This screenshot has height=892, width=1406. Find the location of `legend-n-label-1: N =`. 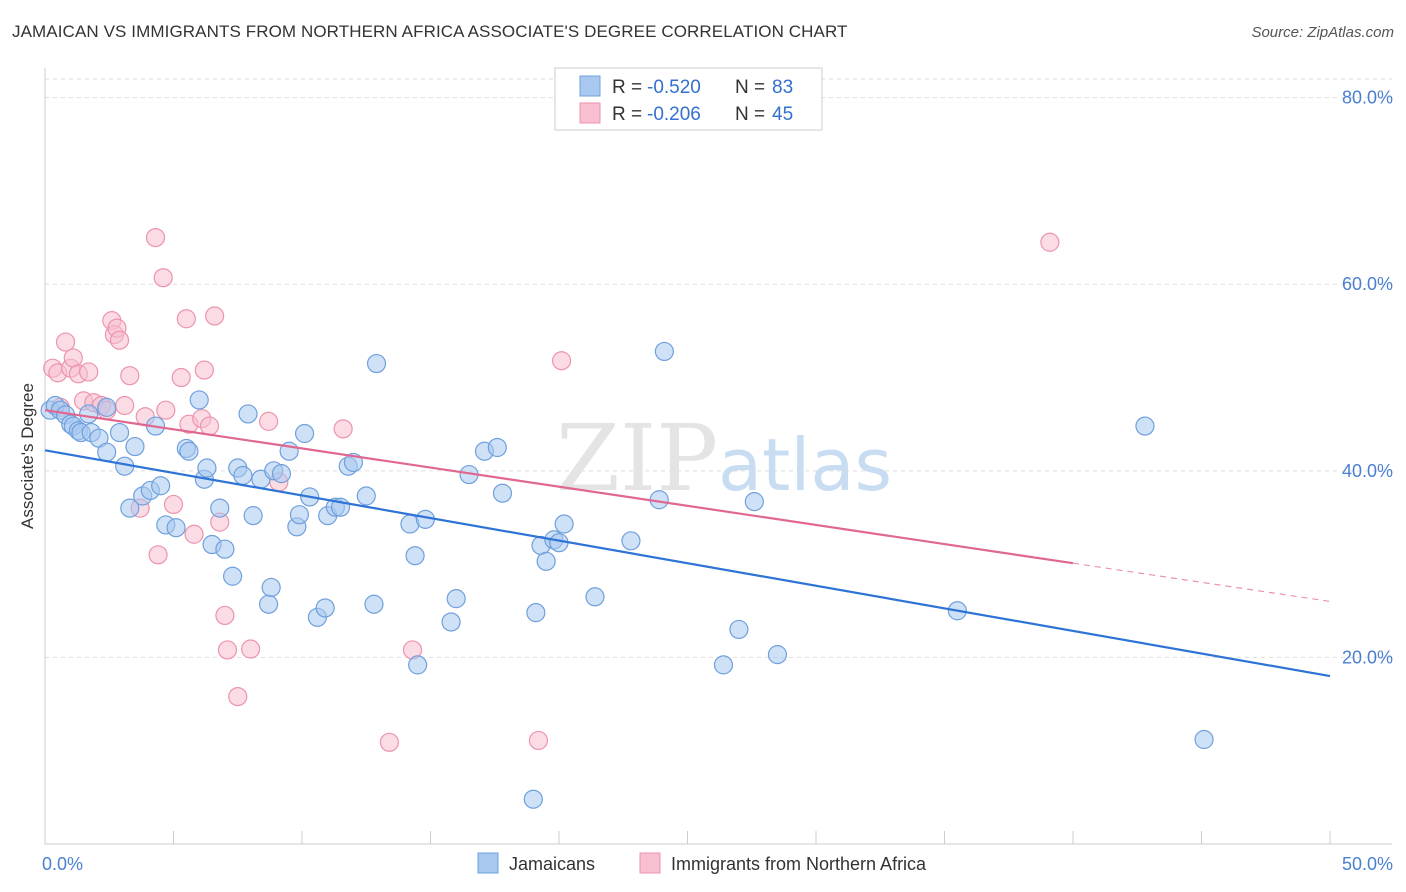

legend-n-label-1: N = is located at coordinates (750, 114).